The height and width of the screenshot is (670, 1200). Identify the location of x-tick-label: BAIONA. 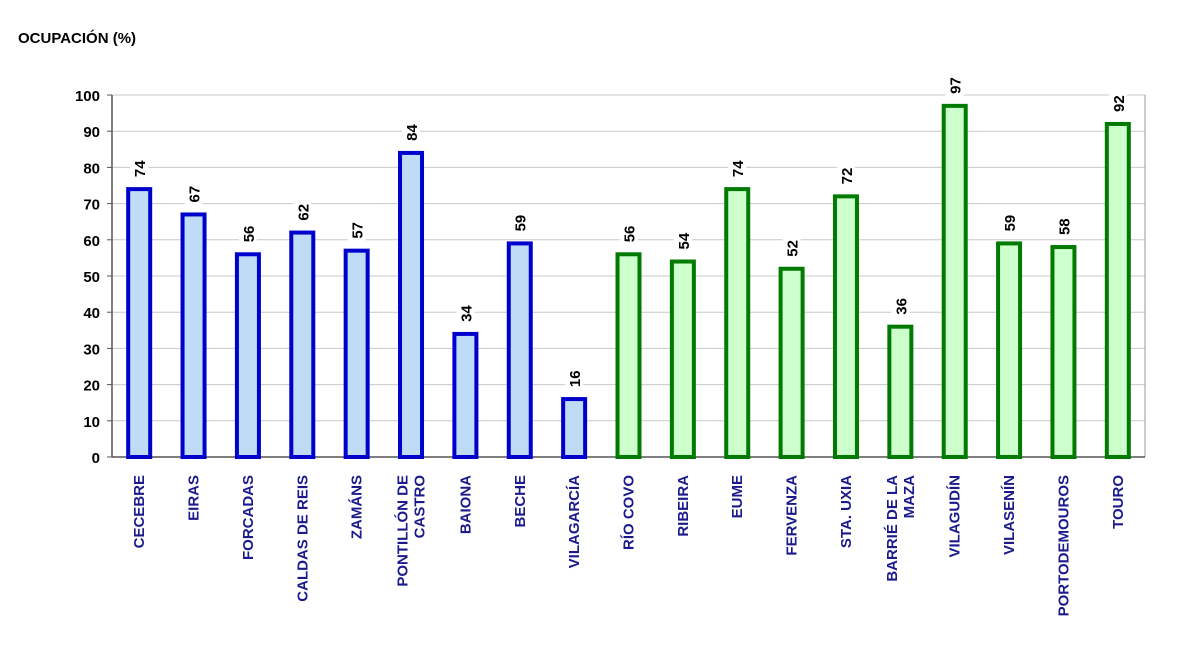
(465, 504).